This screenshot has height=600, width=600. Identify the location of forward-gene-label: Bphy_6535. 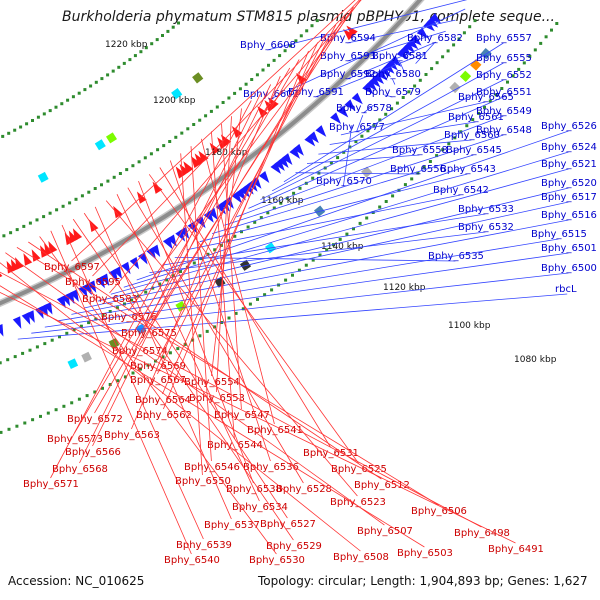
(456, 256).